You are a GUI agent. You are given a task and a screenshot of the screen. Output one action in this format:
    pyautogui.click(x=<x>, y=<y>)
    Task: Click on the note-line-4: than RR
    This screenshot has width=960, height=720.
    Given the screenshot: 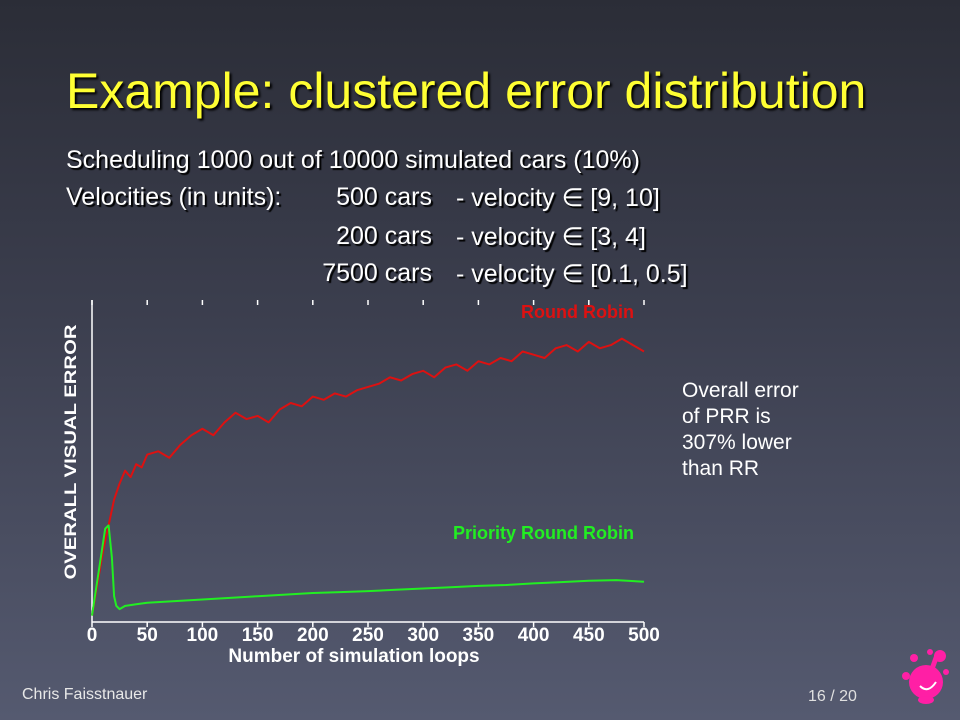 What is the action you would take?
    pyautogui.click(x=721, y=468)
    